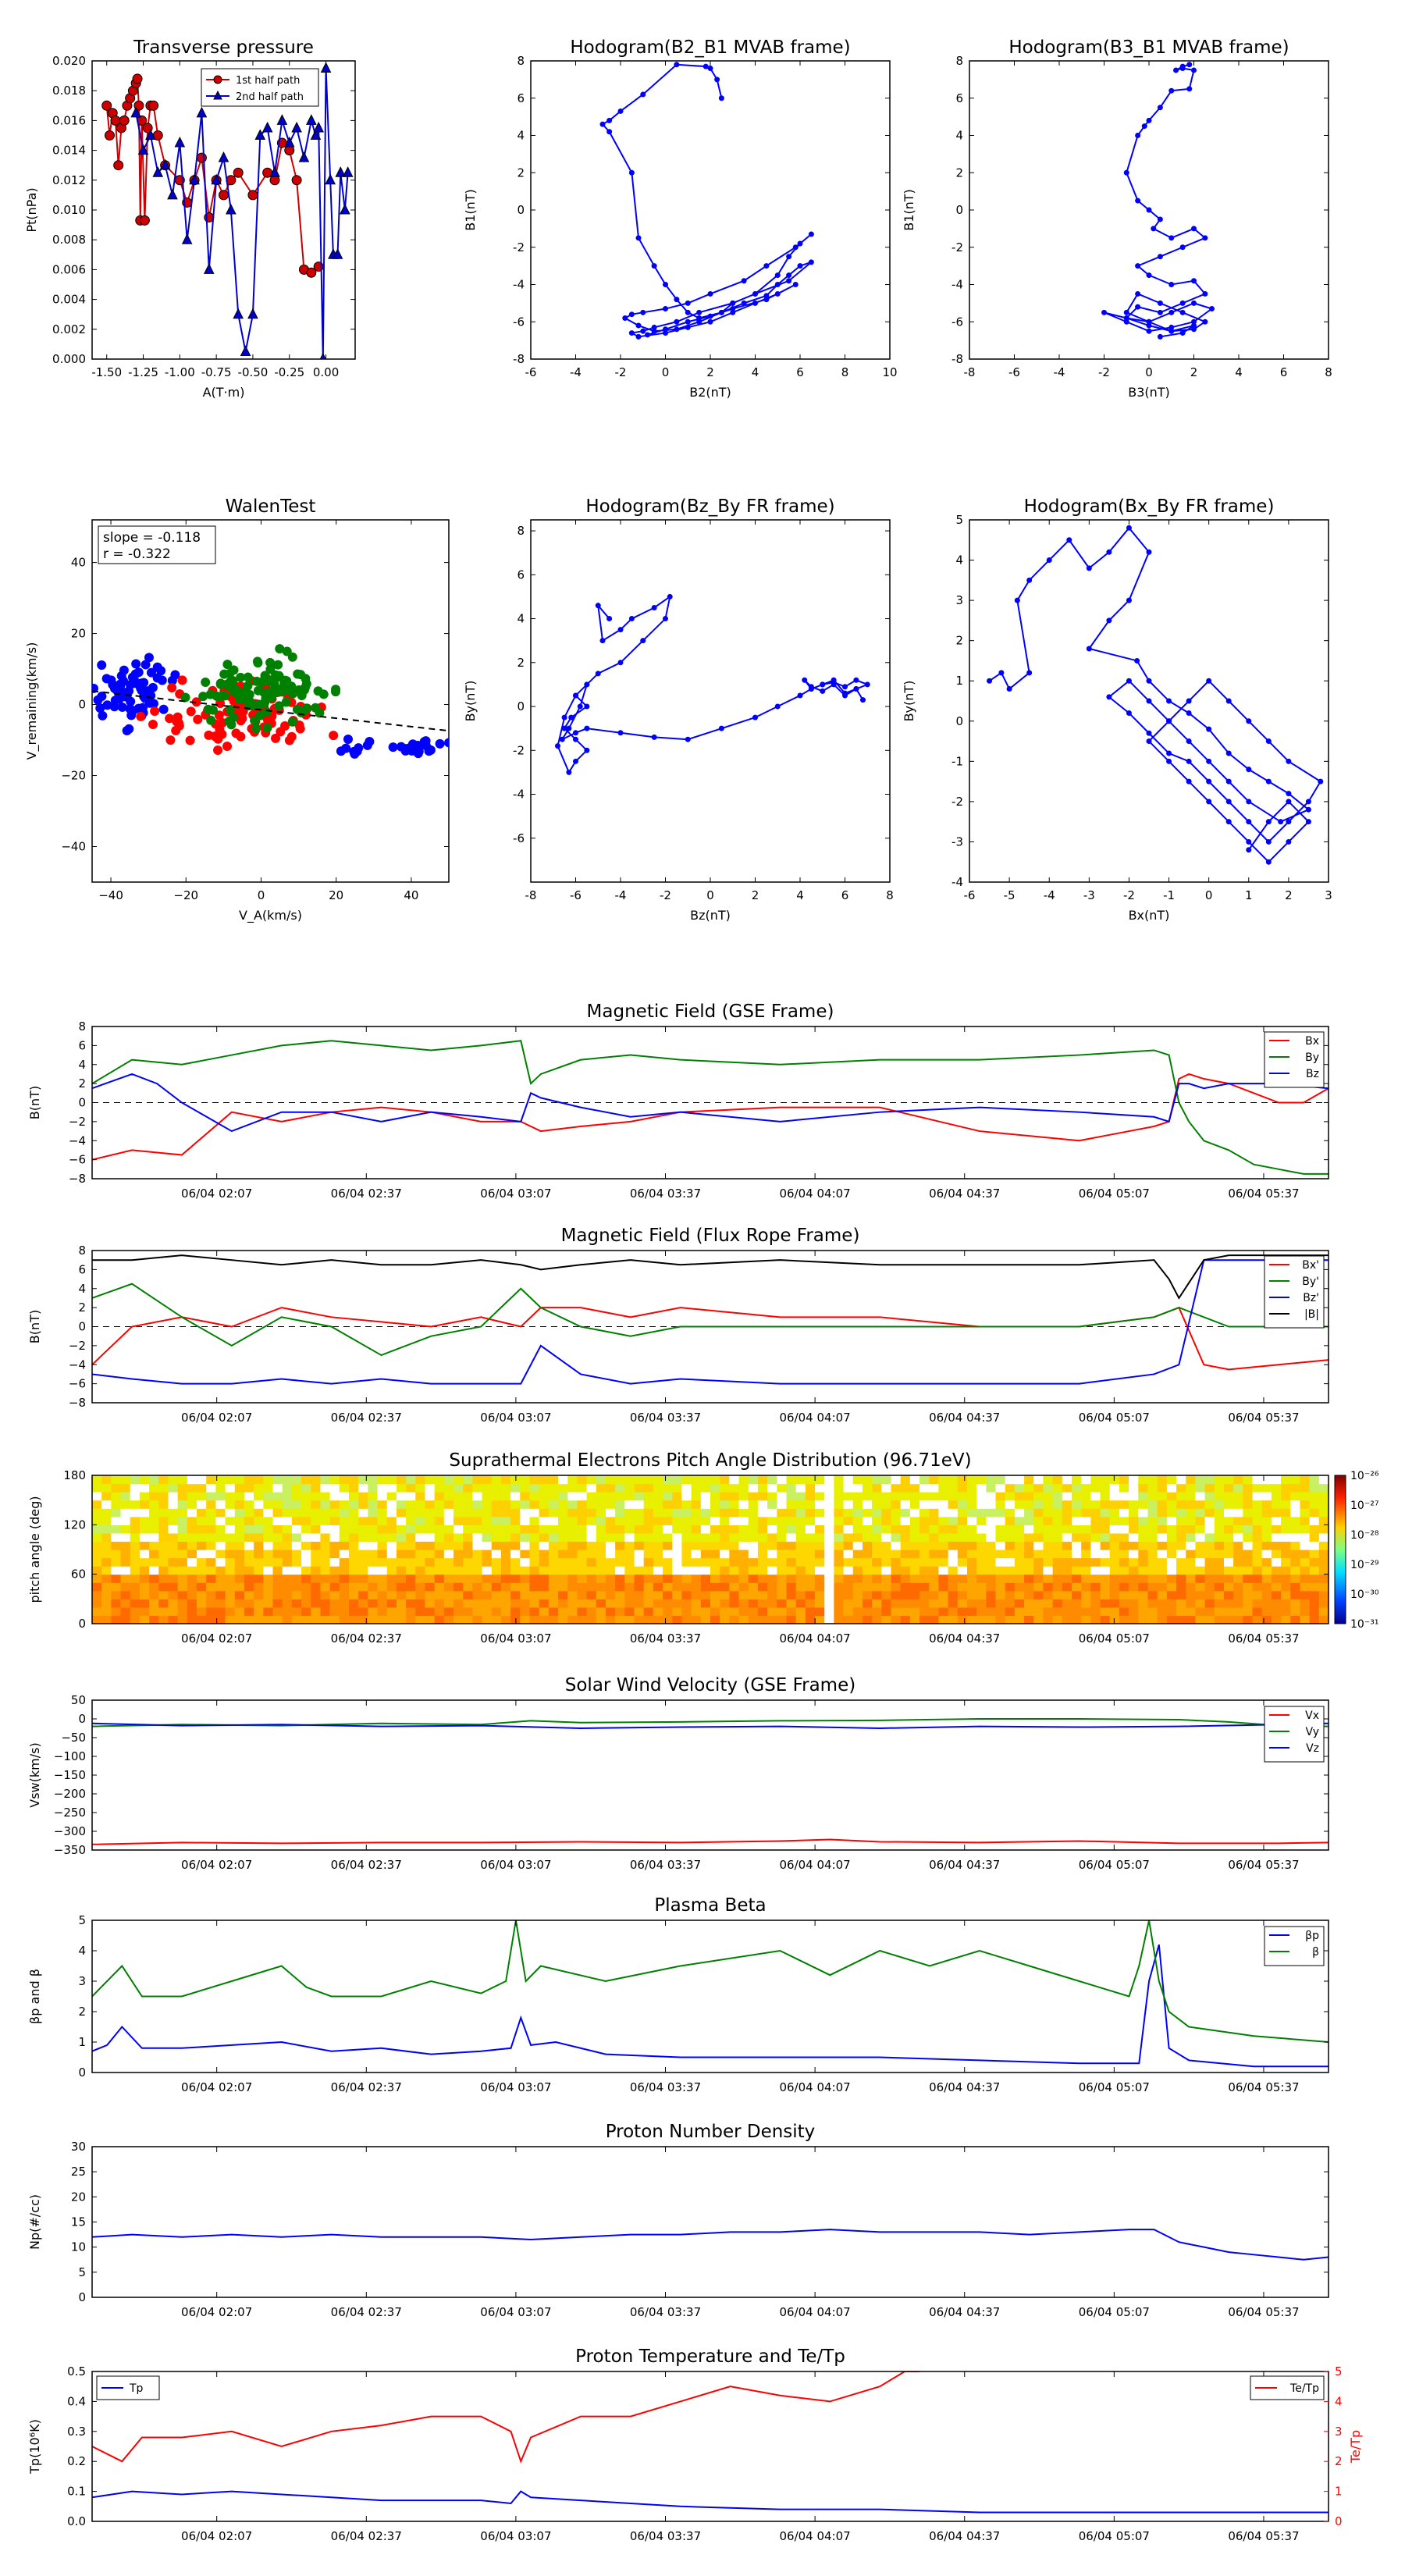  I want to click on y-tick-label: -4, so click(519, 795).